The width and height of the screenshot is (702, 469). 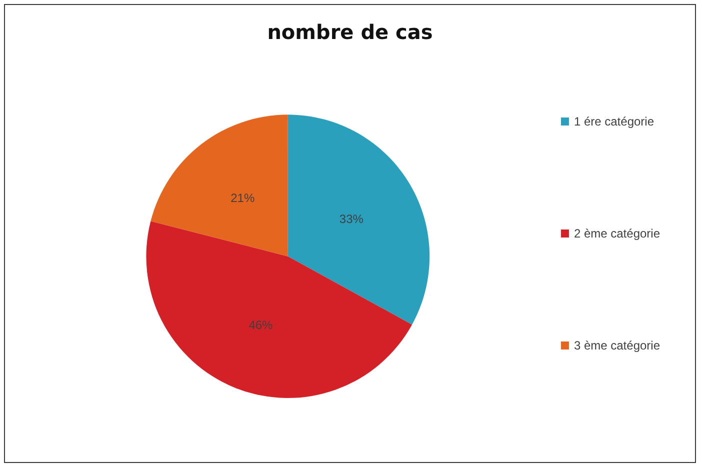 What do you see at coordinates (351, 219) in the screenshot?
I see `data-label: 33%` at bounding box center [351, 219].